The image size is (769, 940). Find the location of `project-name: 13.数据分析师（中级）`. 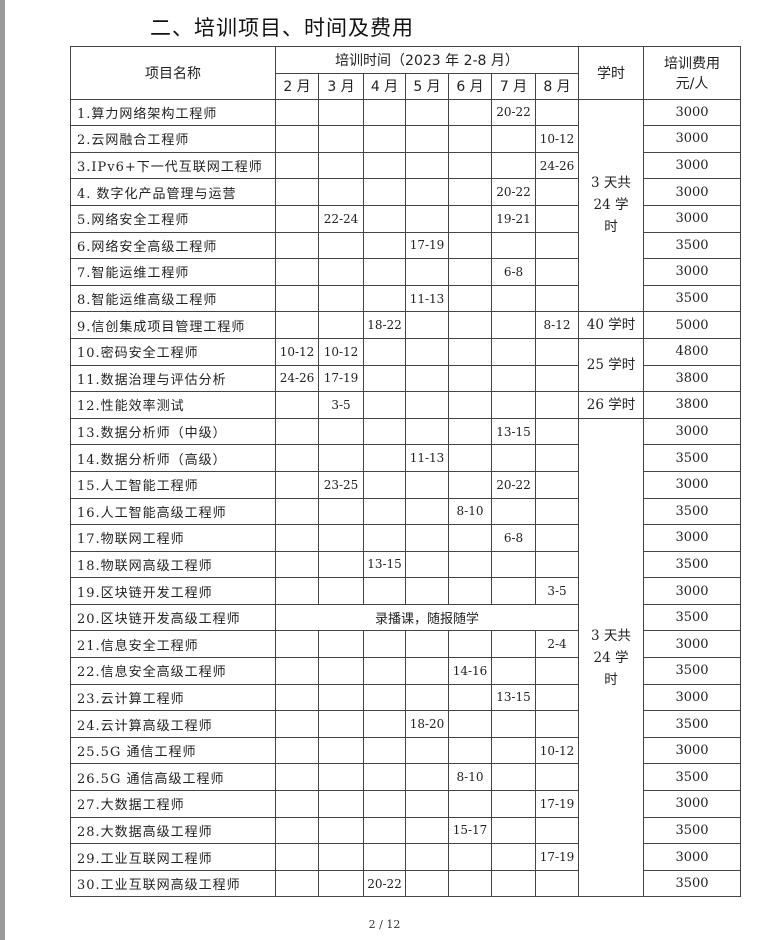

project-name: 13.数据分析师（中级） is located at coordinates (173, 431).